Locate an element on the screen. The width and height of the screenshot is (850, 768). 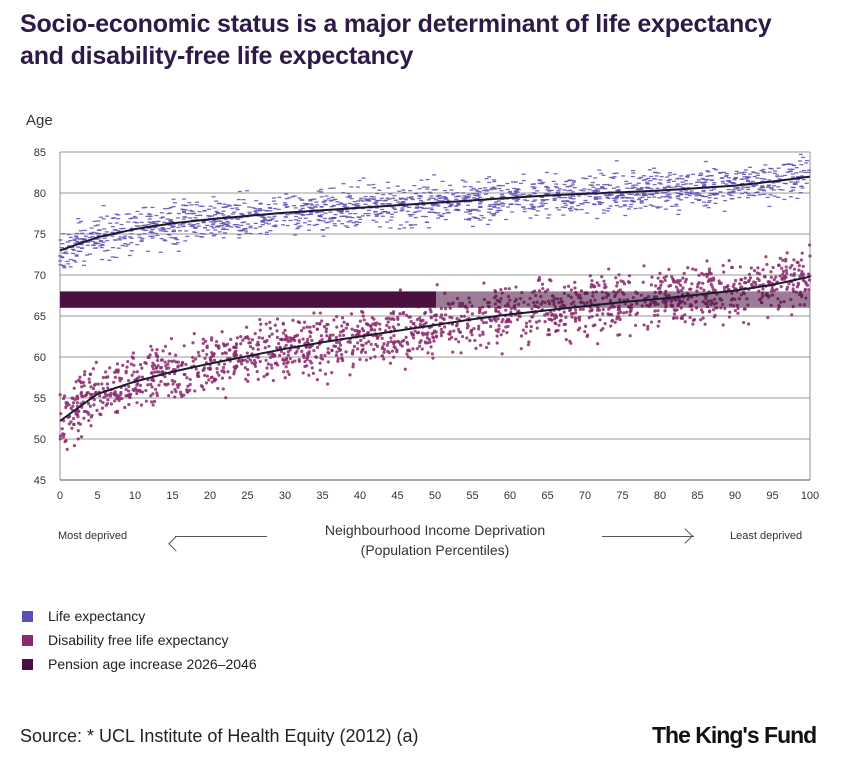
legend-item-life-expectancy: Life expectancy is located at coordinates (139, 616).